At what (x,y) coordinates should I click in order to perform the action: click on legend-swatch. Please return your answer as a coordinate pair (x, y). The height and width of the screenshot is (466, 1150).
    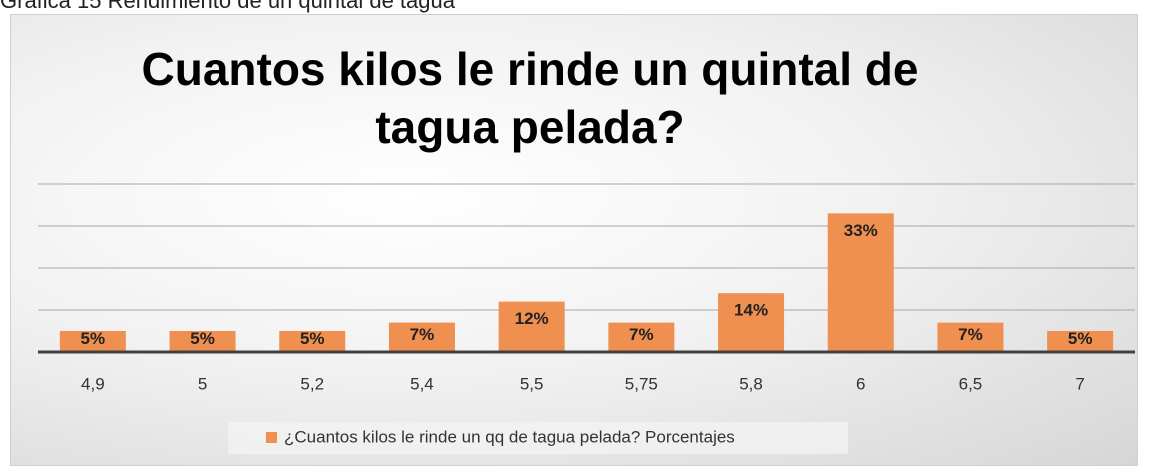
    Looking at the image, I should click on (271, 437).